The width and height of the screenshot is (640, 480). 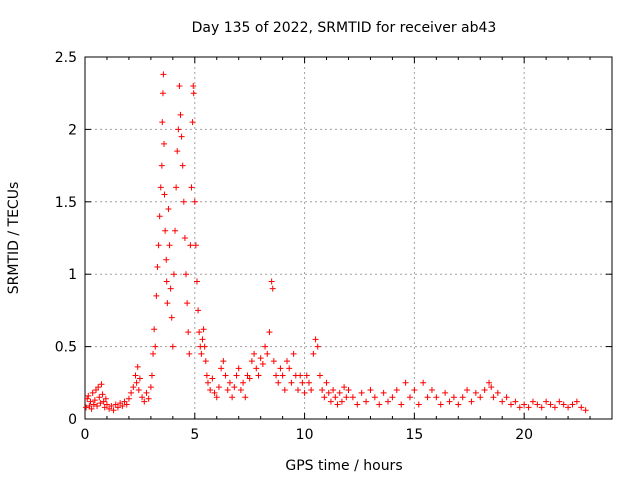 I want to click on x-tick-label: 15, so click(x=414, y=435).